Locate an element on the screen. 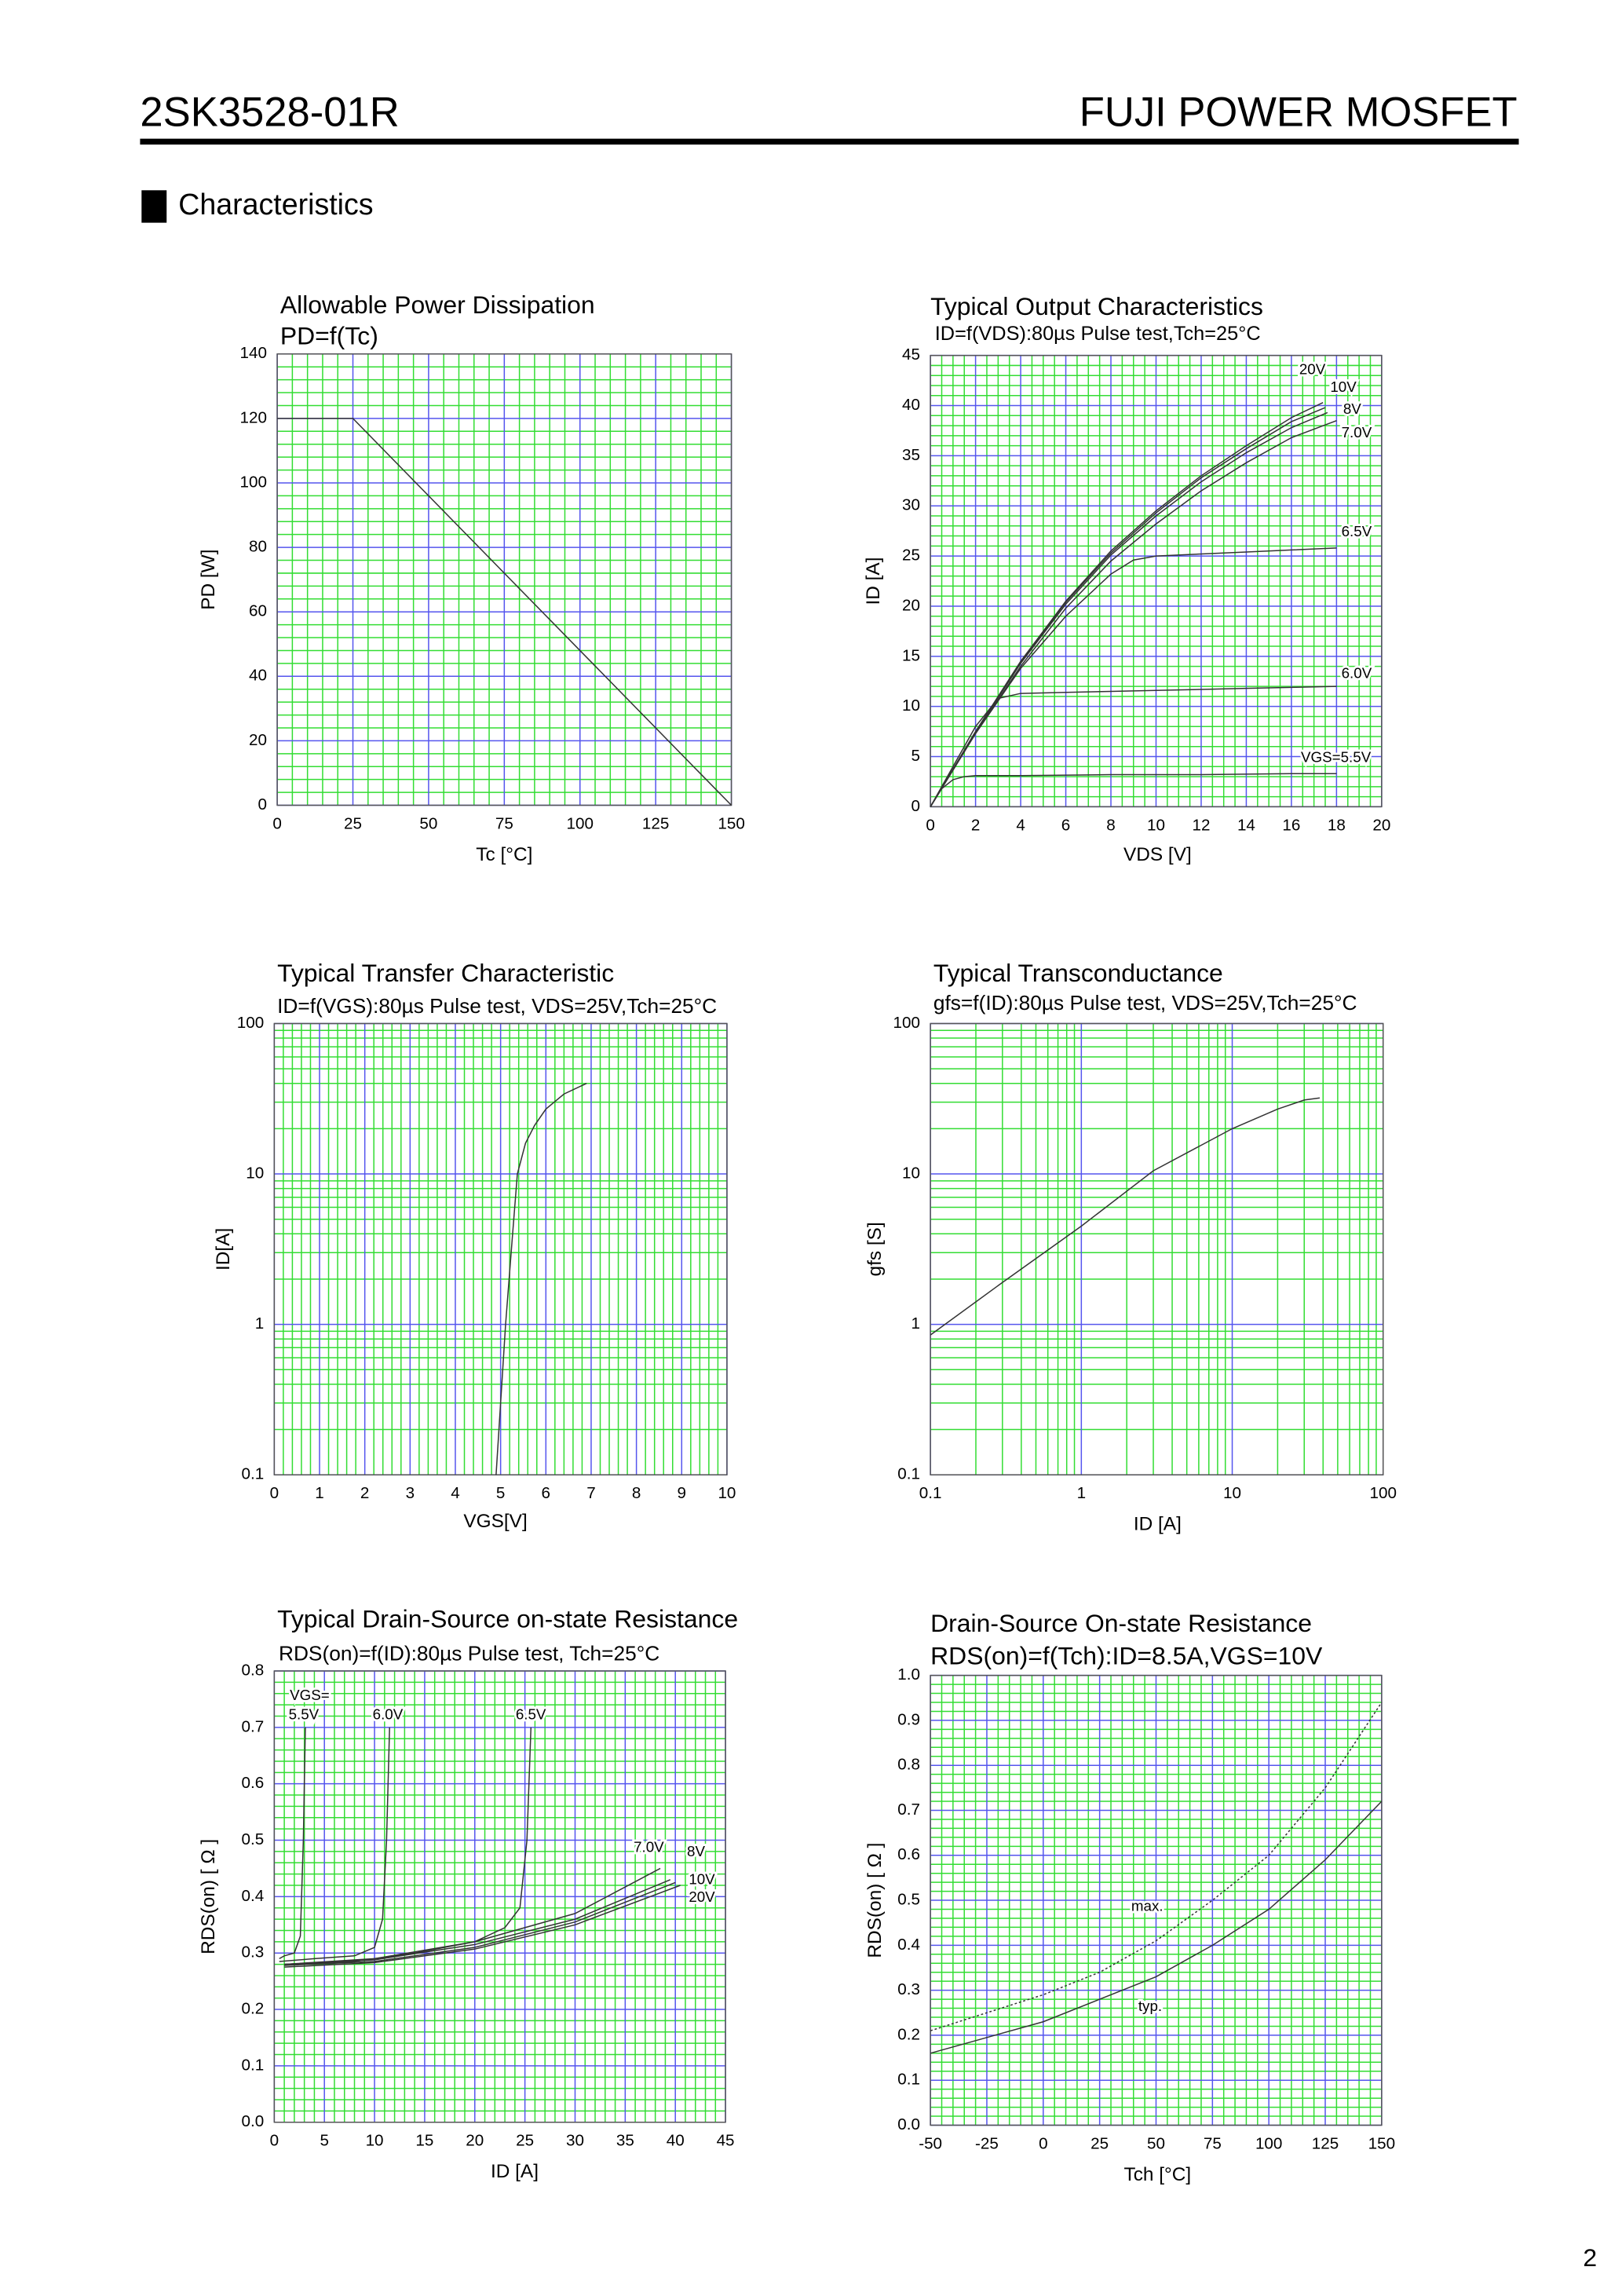 This screenshot has width=1622, height=2296. y-tick-label: 40 is located at coordinates (911, 405).